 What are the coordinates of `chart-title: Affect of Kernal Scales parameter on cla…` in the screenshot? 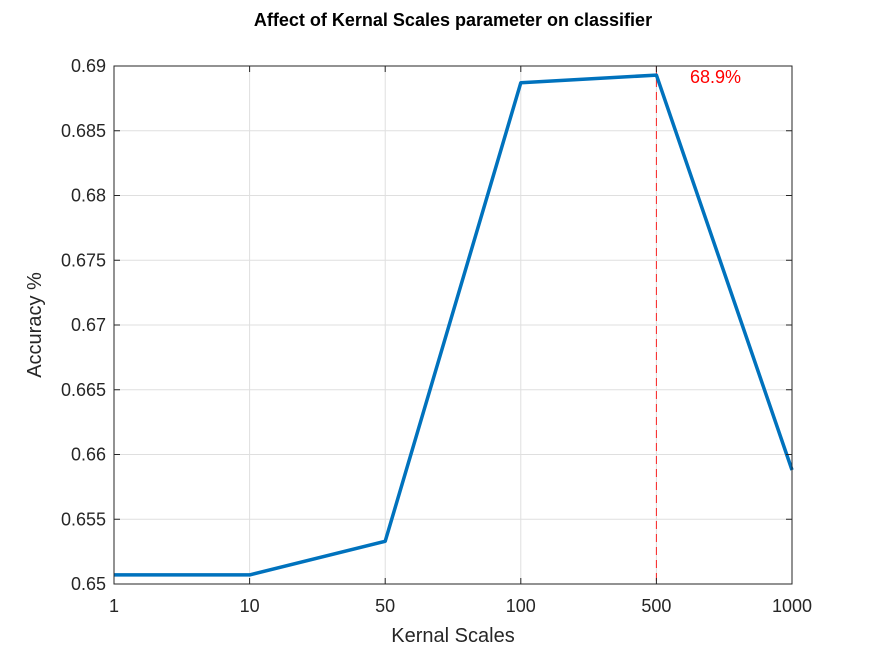 It's located at (453, 20).